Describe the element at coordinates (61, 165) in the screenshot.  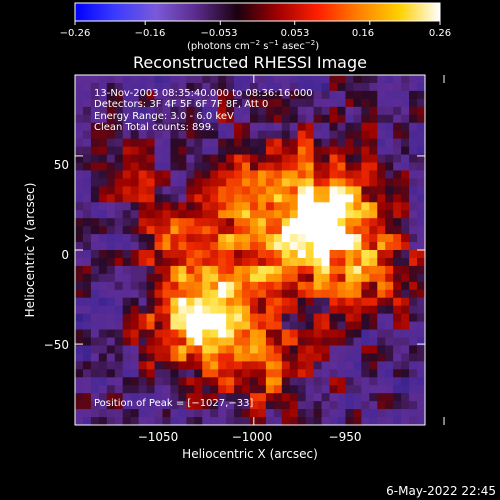
I see `y-tick-label: 50` at that location.